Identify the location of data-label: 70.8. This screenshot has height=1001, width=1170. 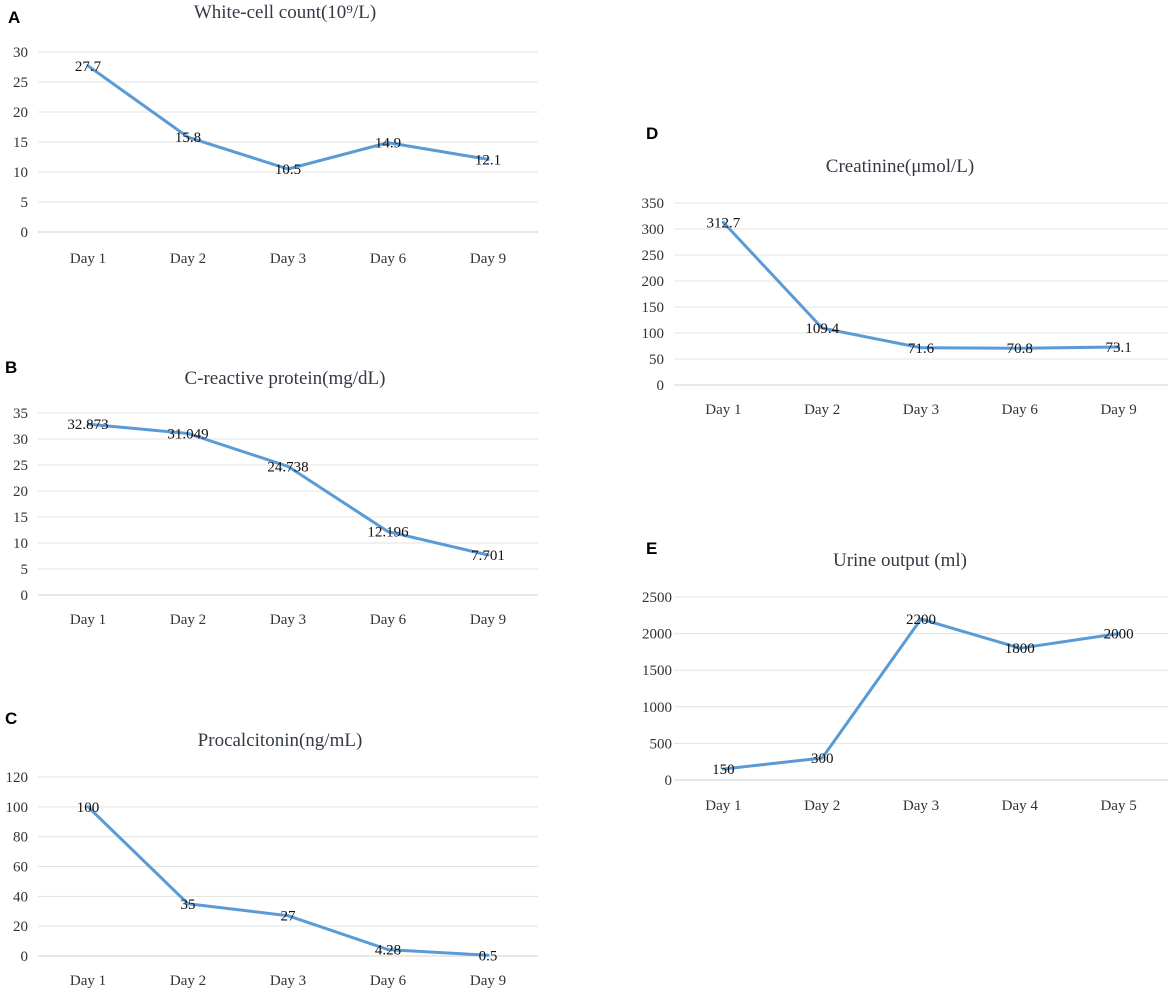
(1020, 349).